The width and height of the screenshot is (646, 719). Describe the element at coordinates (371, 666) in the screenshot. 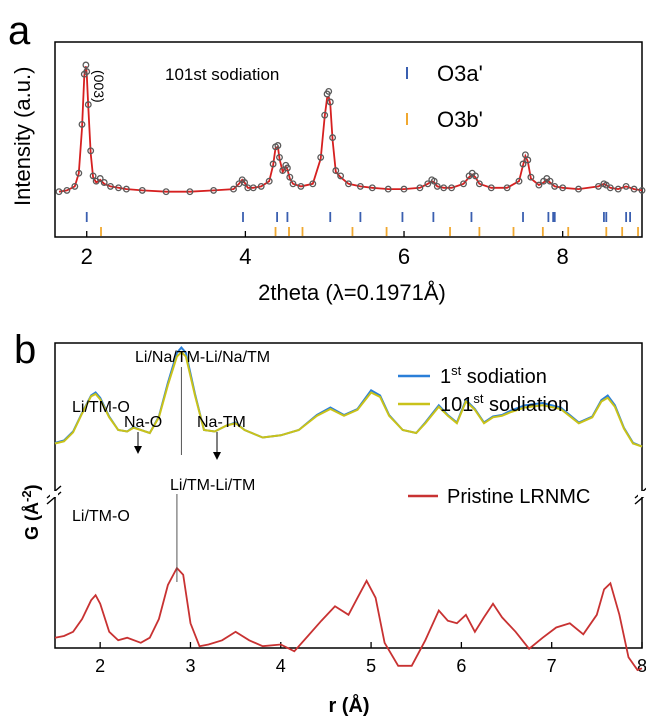

I see `panel-b-x-tick-label-5: 5` at that location.